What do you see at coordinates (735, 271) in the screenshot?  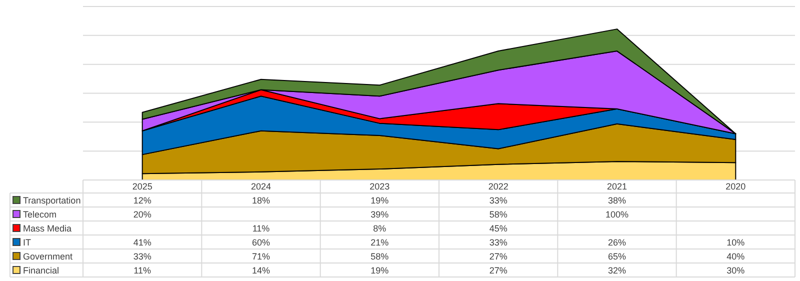 I see `data-label: 30%` at bounding box center [735, 271].